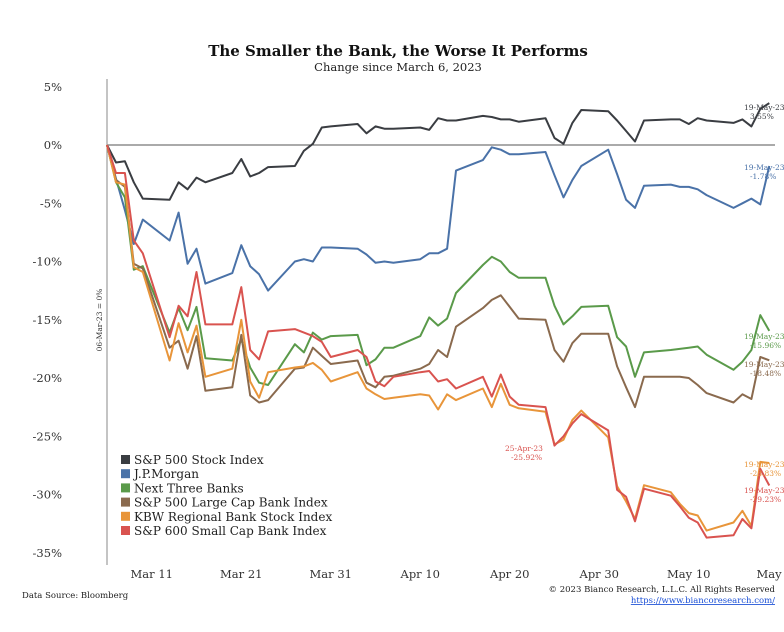  Describe the element at coordinates (703, 601) in the screenshot. I see `website-link: https://www.biancoresearch.com/` at that location.